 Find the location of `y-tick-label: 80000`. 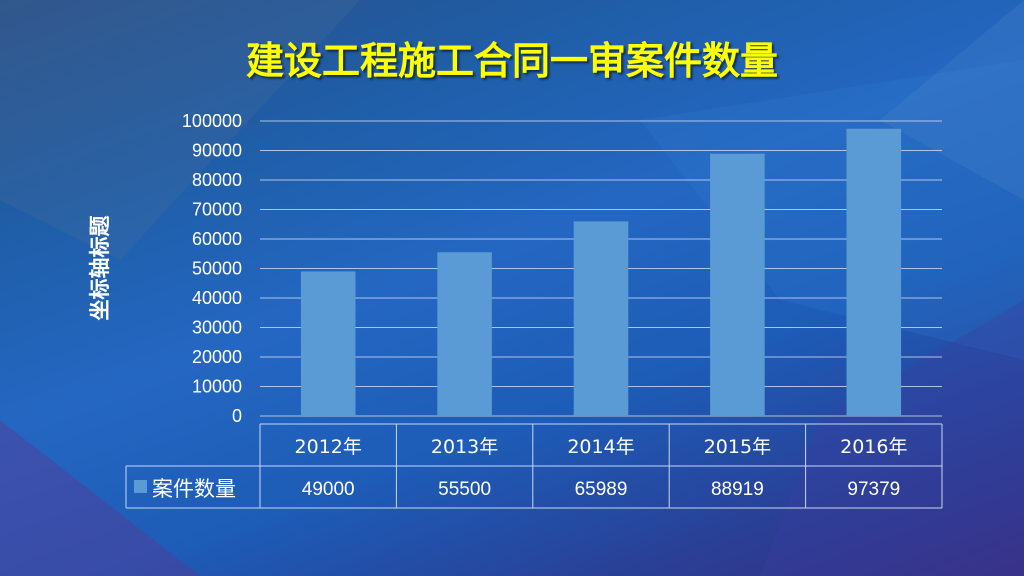

y-tick-label: 80000 is located at coordinates (217, 180).